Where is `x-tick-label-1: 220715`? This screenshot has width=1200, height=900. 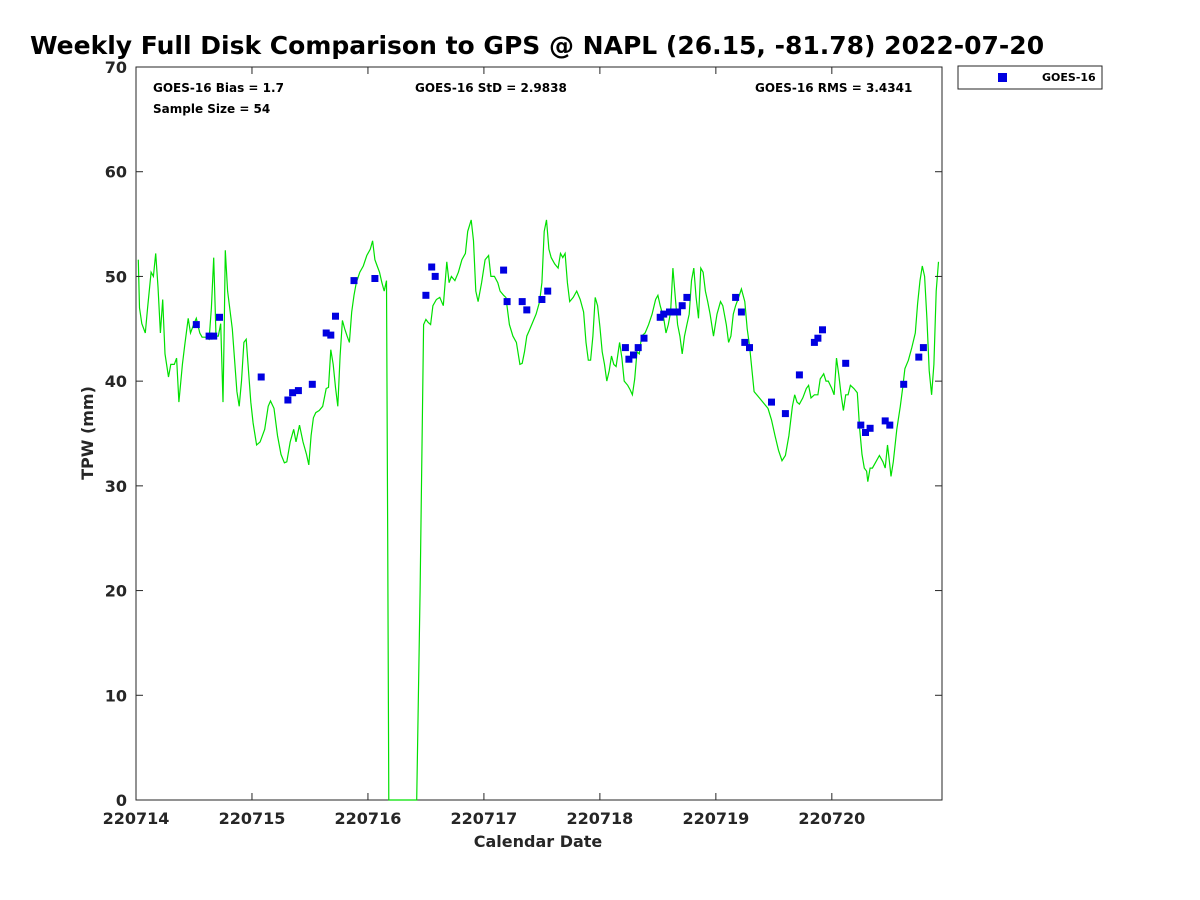 x-tick-label-1: 220715 is located at coordinates (252, 818).